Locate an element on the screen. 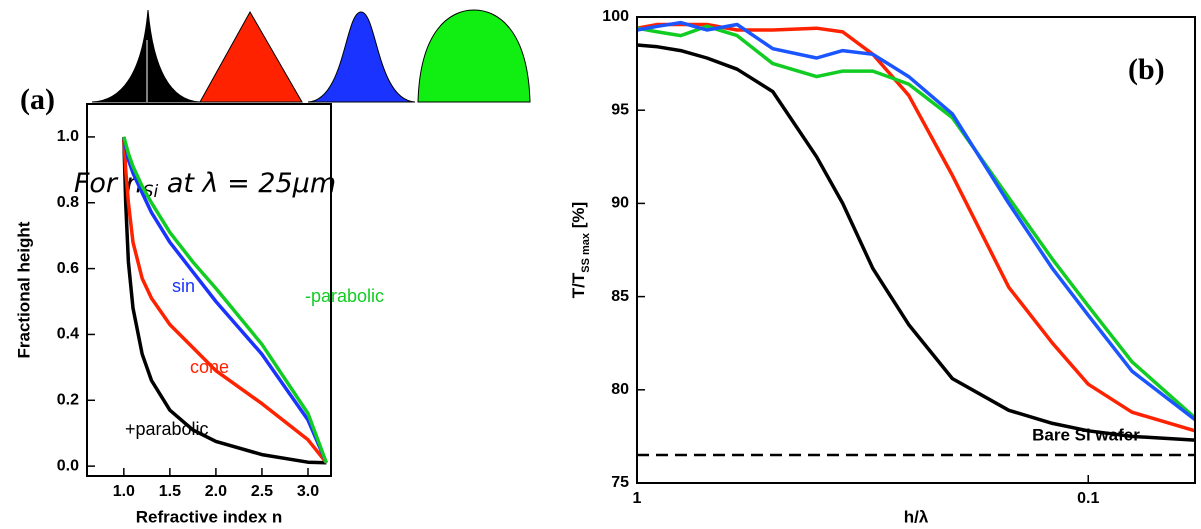  x-axis-label: Refractive index n is located at coordinates (209, 516).